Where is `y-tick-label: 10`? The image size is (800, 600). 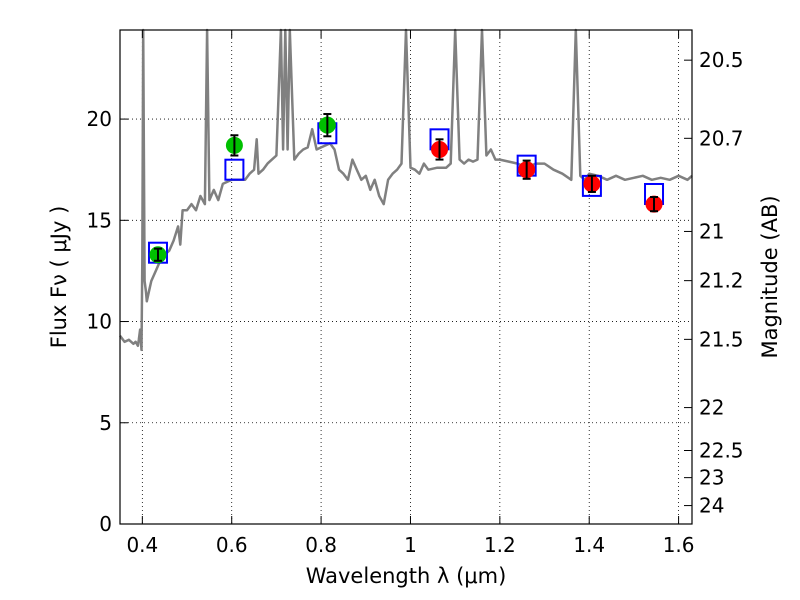 y-tick-label: 10 is located at coordinates (99, 322).